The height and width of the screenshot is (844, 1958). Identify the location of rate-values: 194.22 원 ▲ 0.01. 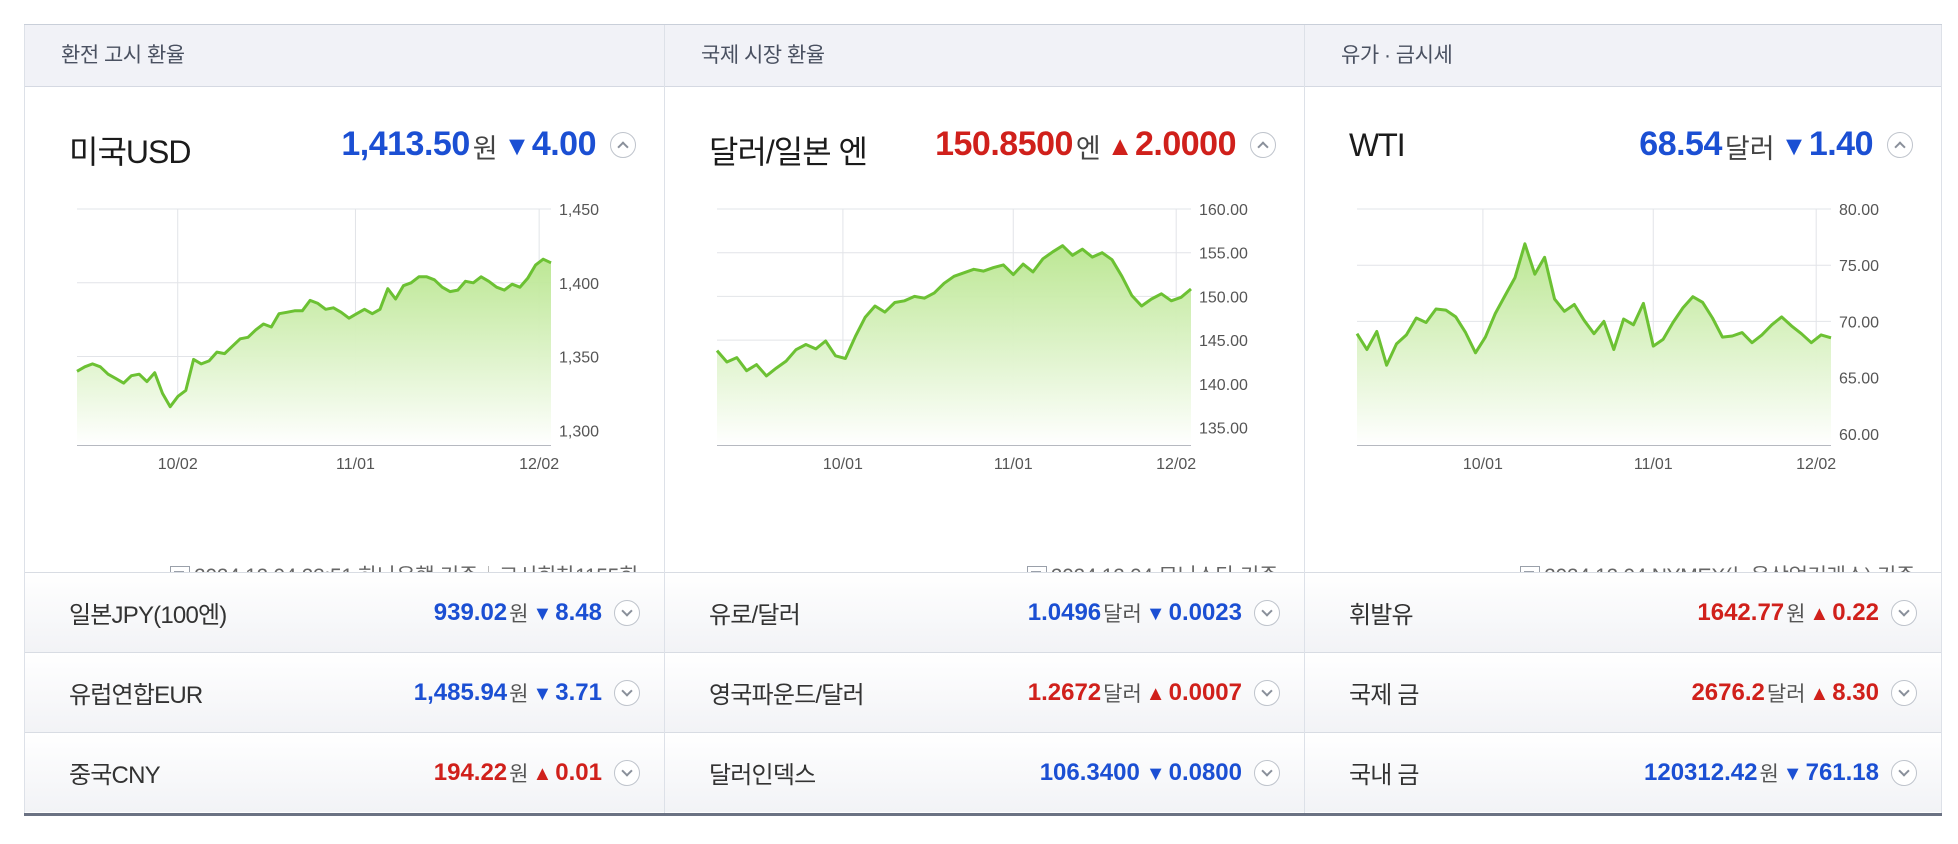
(537, 773).